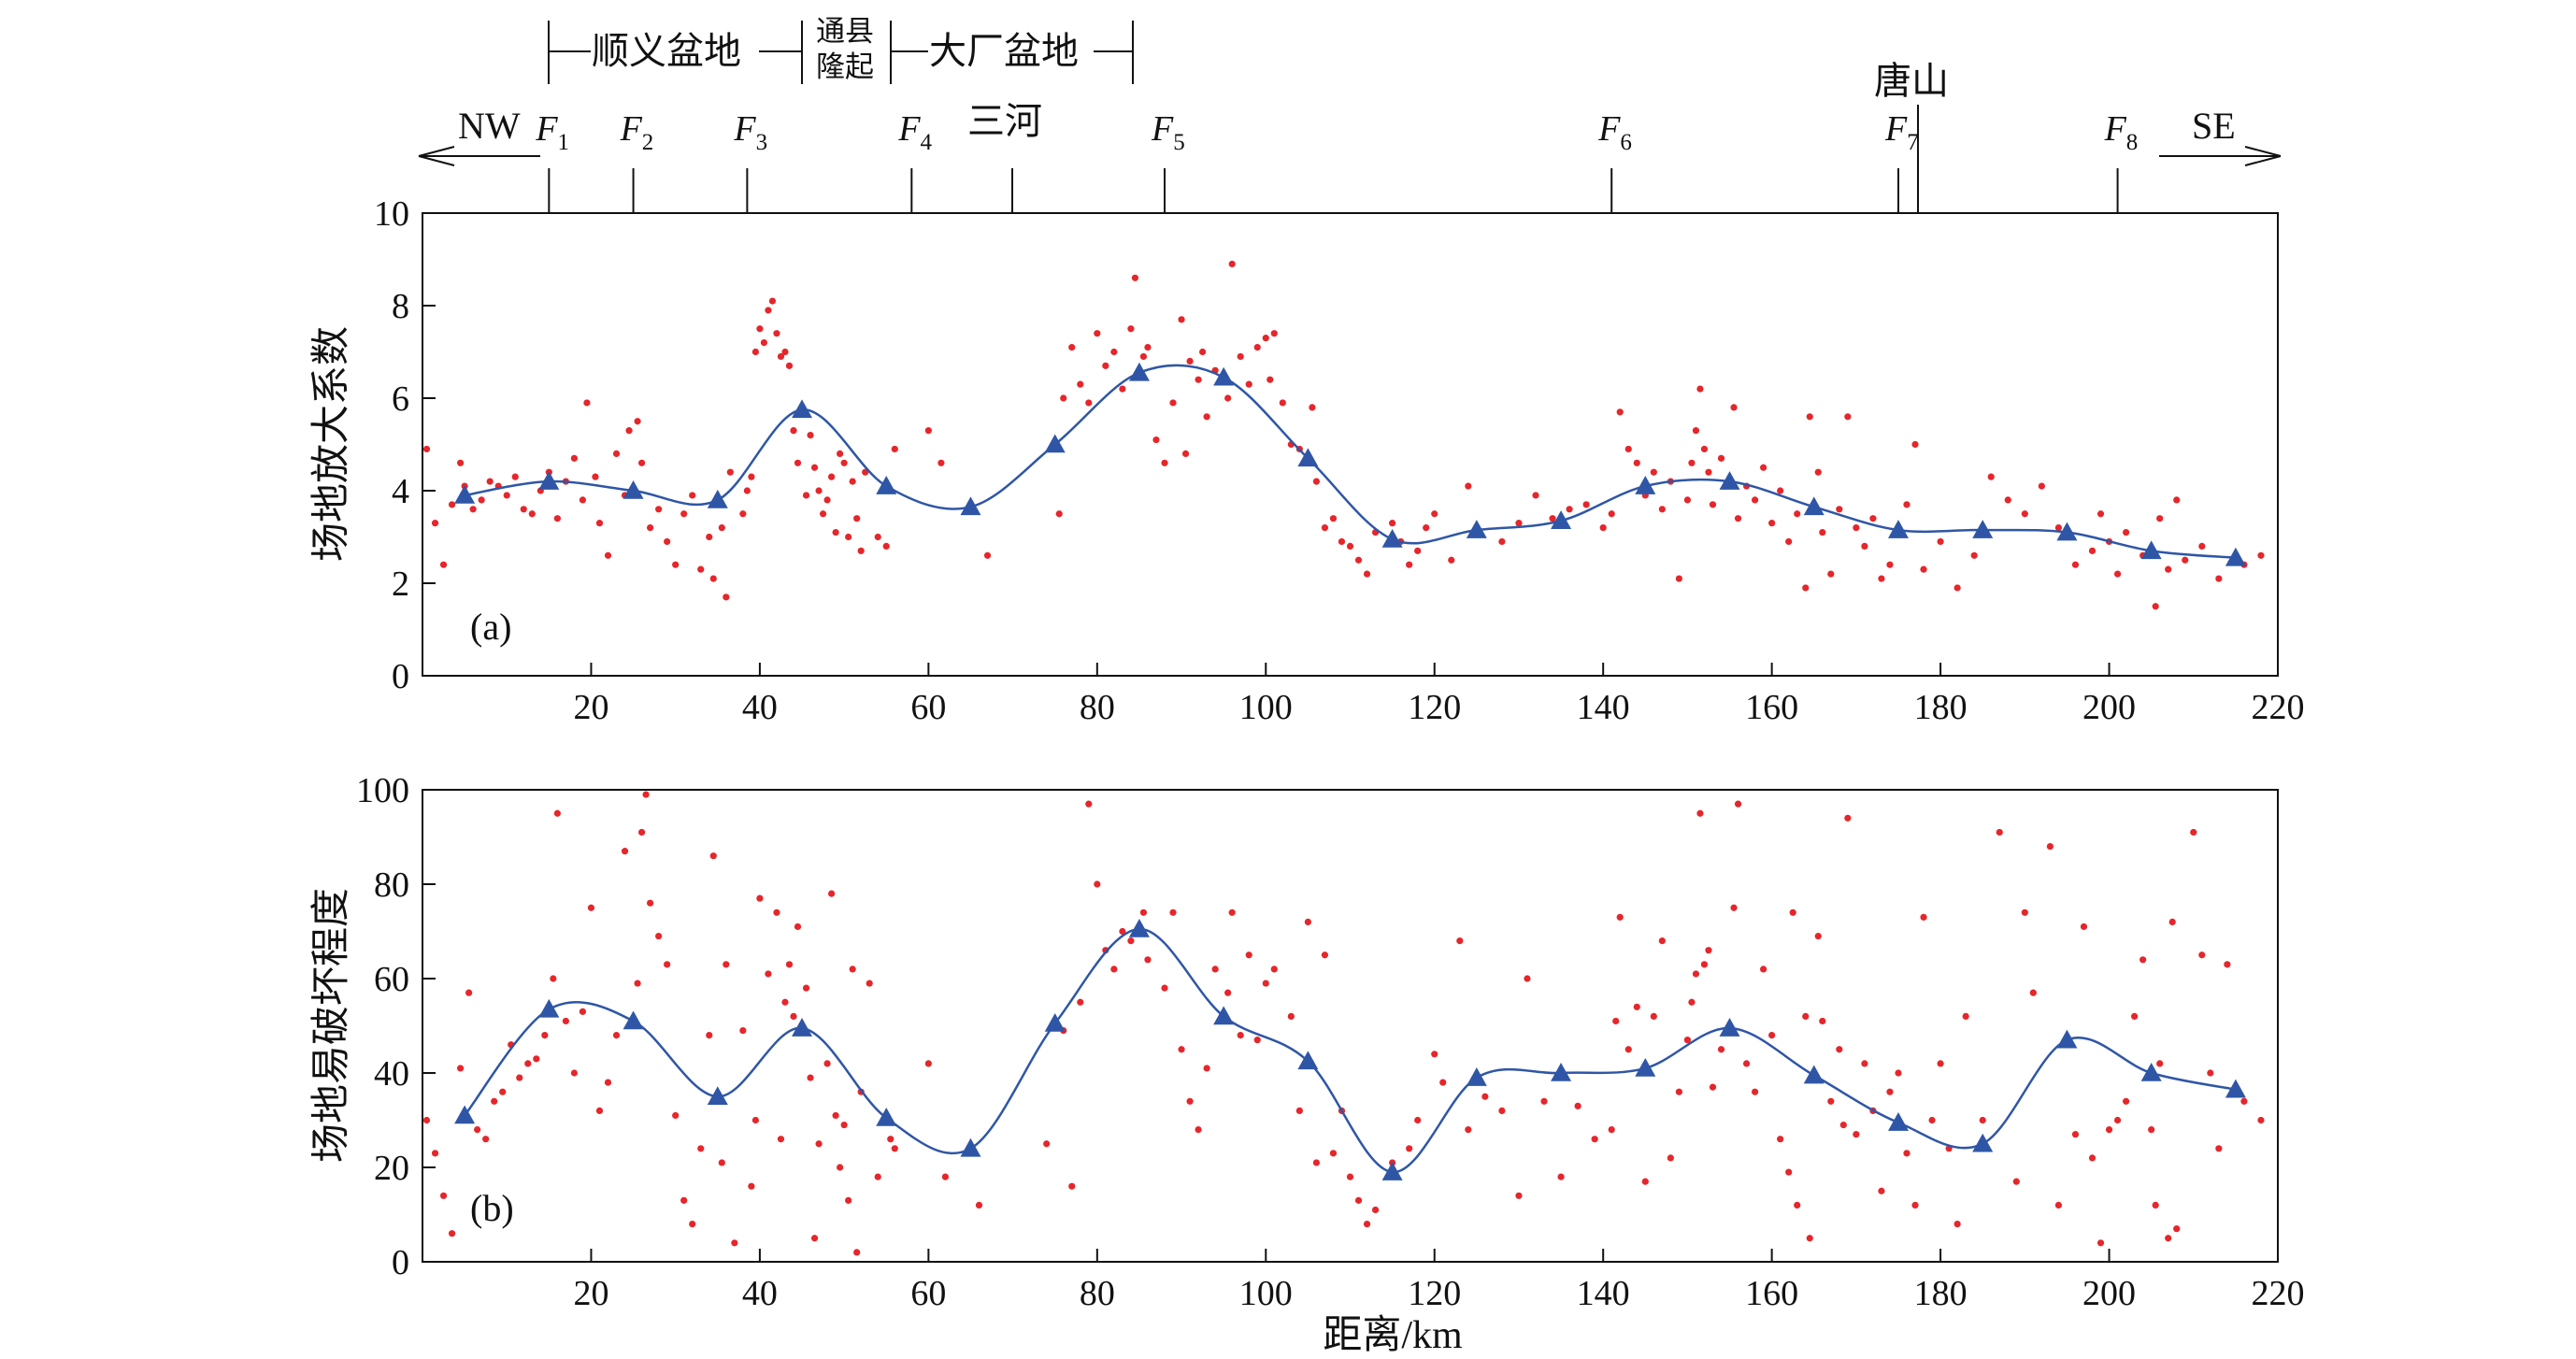 Image resolution: width=2576 pixels, height=1359 pixels. I want to click on place-tangshan-label: 唐山, so click(1911, 81).